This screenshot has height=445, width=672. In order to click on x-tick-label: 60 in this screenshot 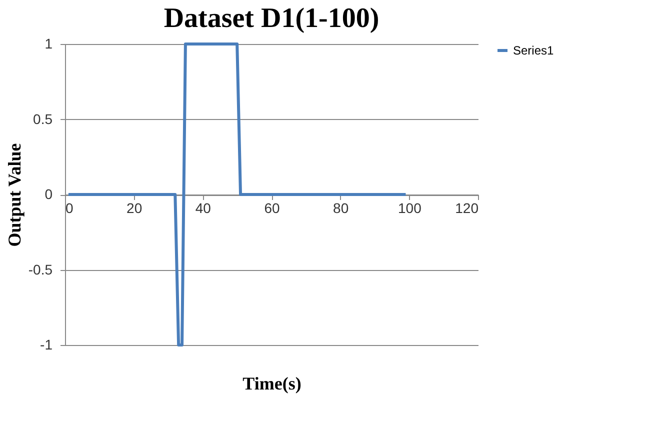, I will do `click(272, 208)`.